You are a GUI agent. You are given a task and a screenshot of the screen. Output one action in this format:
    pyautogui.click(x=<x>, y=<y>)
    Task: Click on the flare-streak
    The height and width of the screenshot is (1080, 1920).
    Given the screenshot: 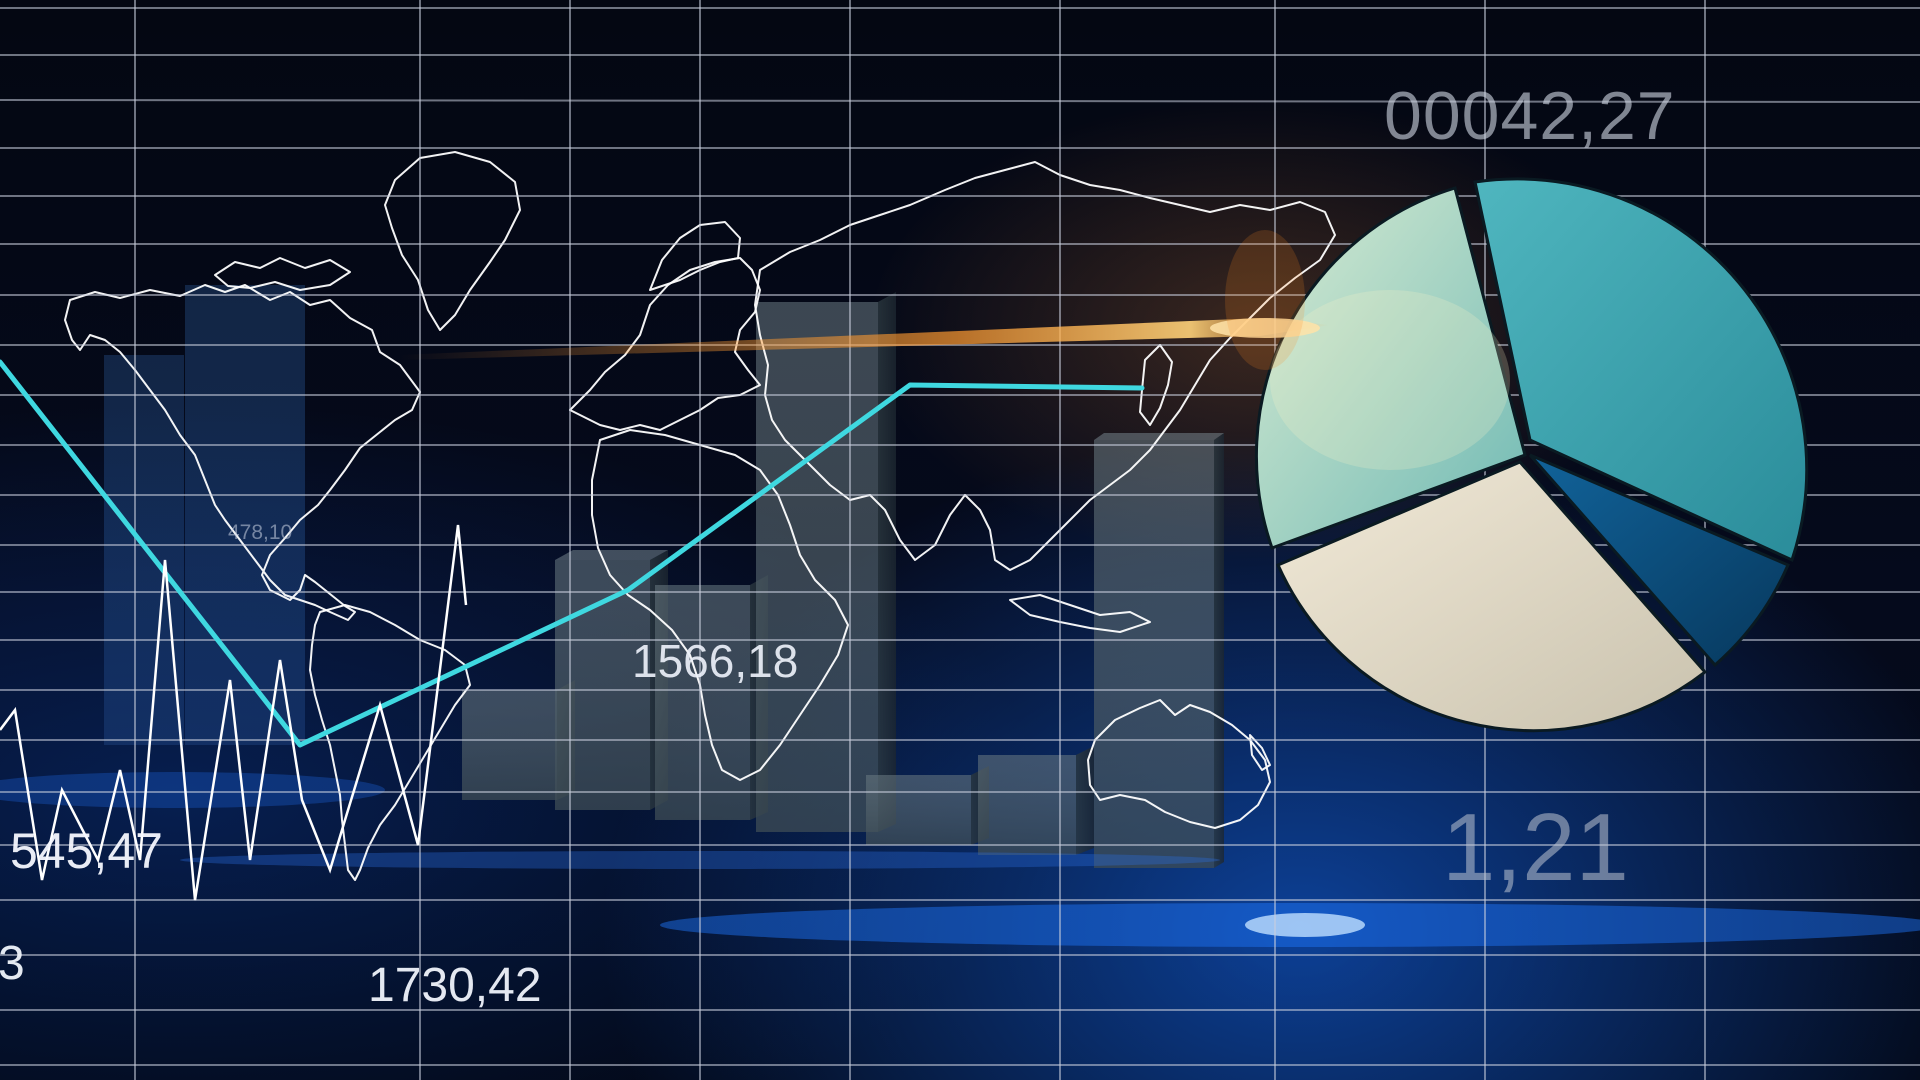 What is the action you would take?
    pyautogui.click(x=865, y=339)
    